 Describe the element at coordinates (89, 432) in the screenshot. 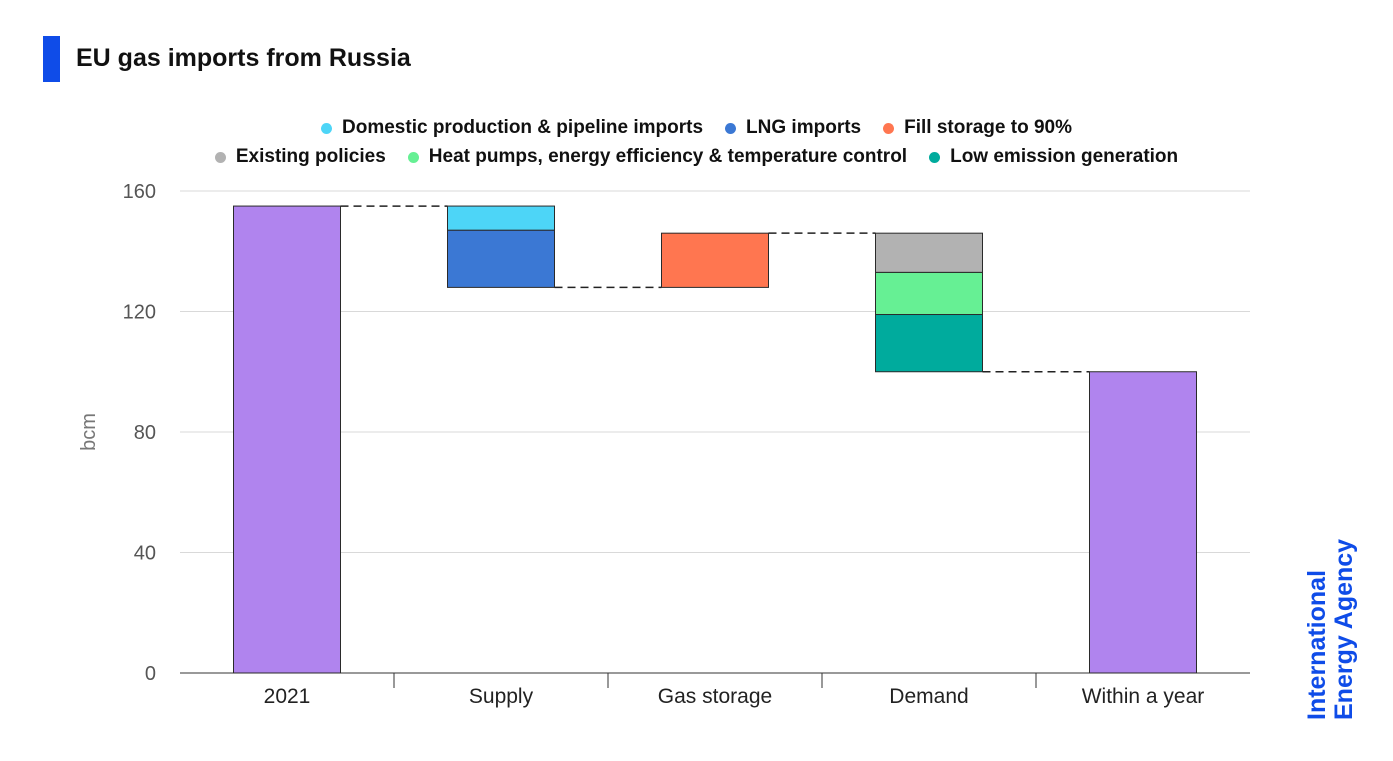

I see `y-axis-label: bcm` at that location.